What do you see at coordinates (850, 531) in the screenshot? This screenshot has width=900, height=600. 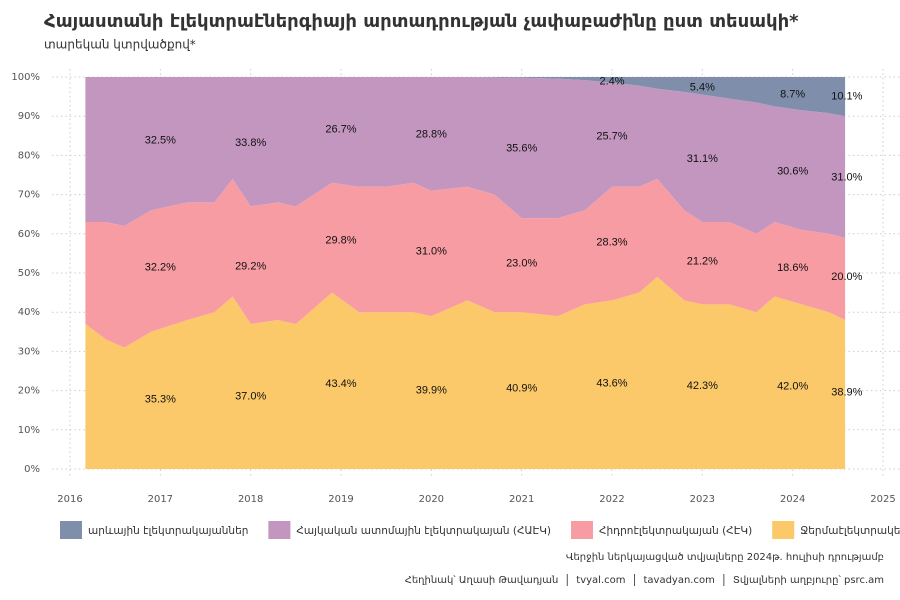 I see `legend-label: Ջերմաէլեկտրակենտրոն (ՋԷԿ)` at bounding box center [850, 531].